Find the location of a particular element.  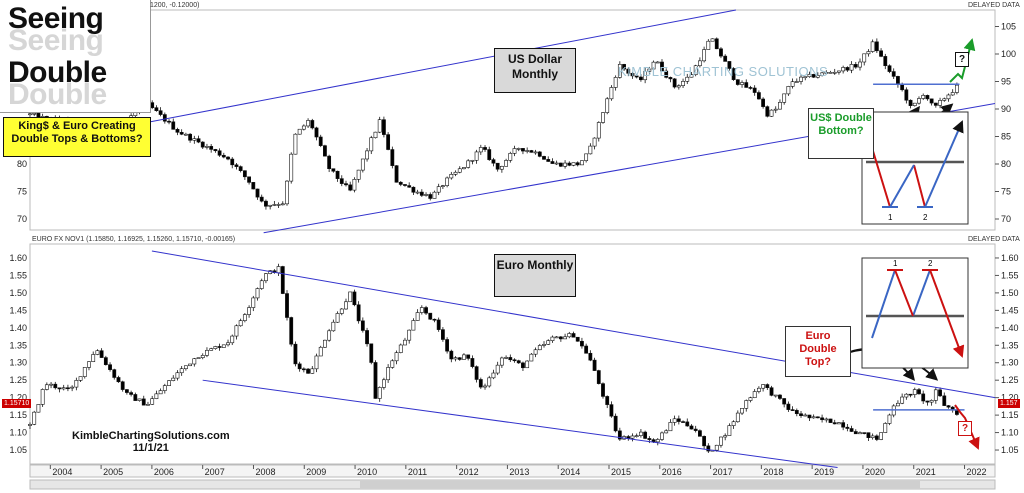

y-tick-label-right: 75 is located at coordinates (1006, 192).